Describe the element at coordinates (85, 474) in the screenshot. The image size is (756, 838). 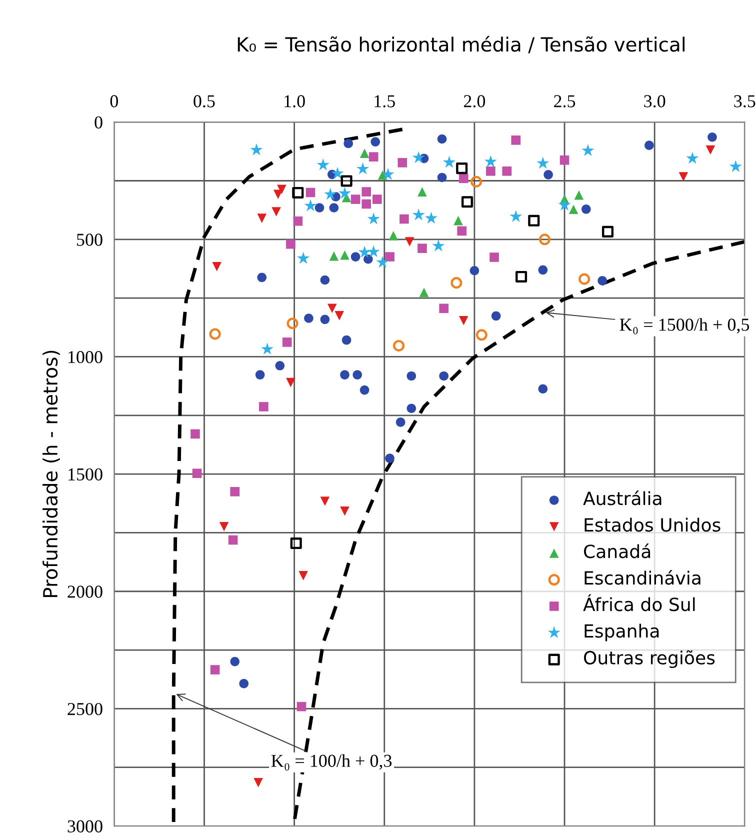
I see `y-tick-label: 1500` at that location.